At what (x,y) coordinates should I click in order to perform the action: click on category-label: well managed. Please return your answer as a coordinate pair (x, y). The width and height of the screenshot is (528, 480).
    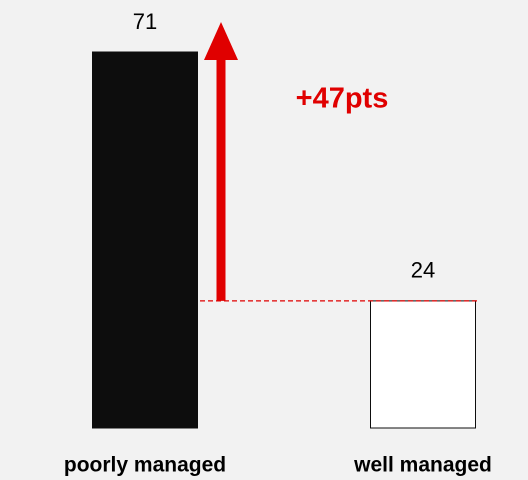
    Looking at the image, I should click on (422, 465).